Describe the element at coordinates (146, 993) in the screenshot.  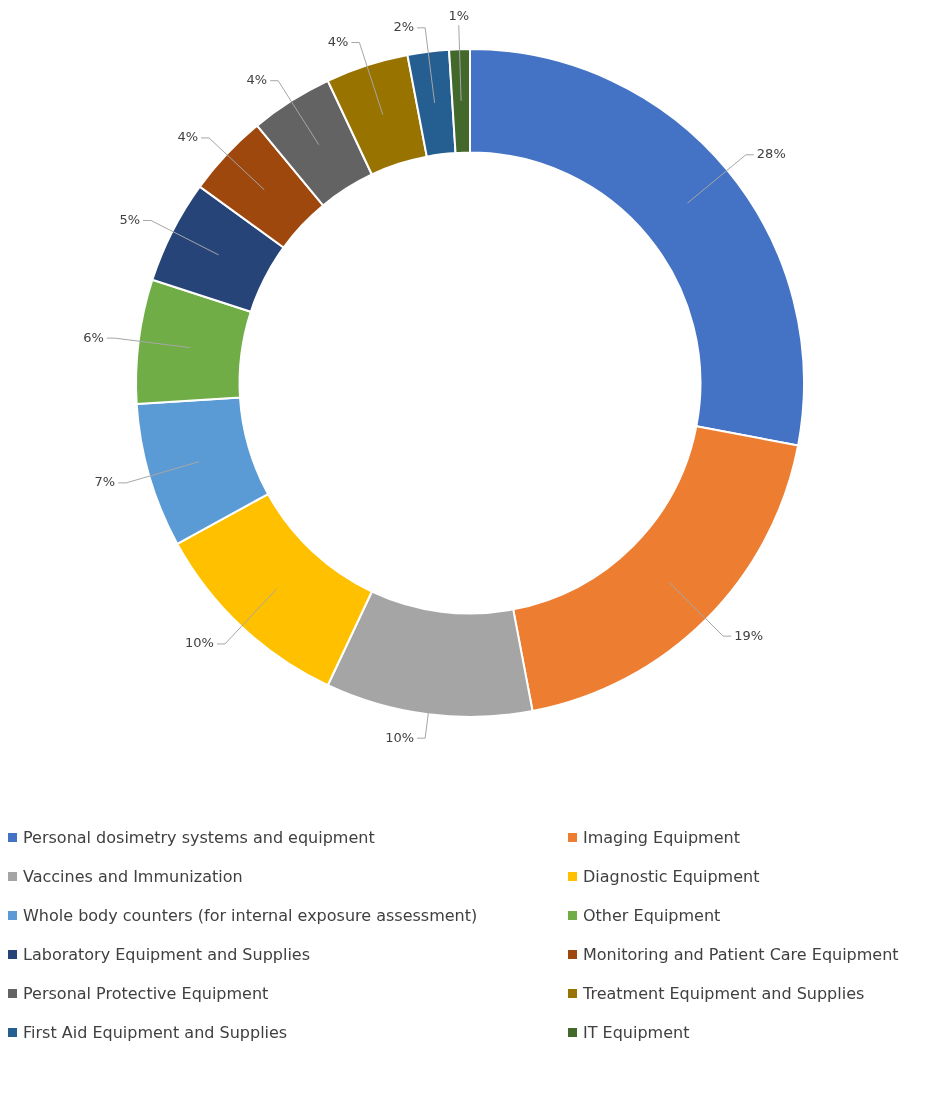
I see `legend-label: Personal Protective Equipment` at that location.